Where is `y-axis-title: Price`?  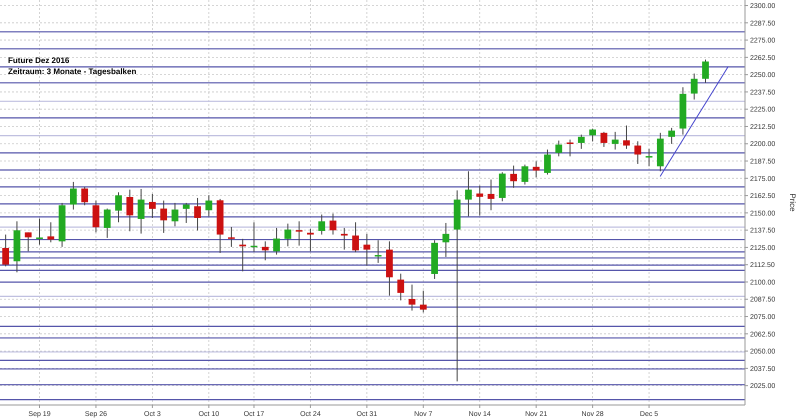 y-axis-title: Price is located at coordinates (792, 202).